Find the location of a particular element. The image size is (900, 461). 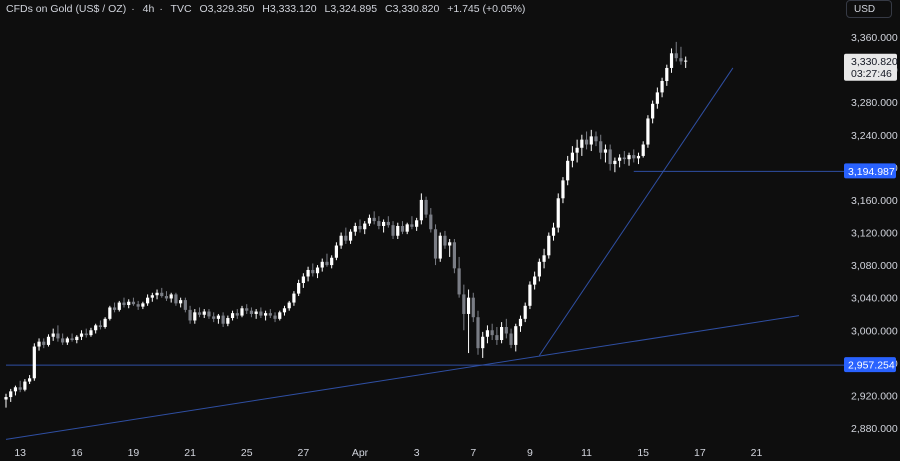

trendline is located at coordinates (636, 211).